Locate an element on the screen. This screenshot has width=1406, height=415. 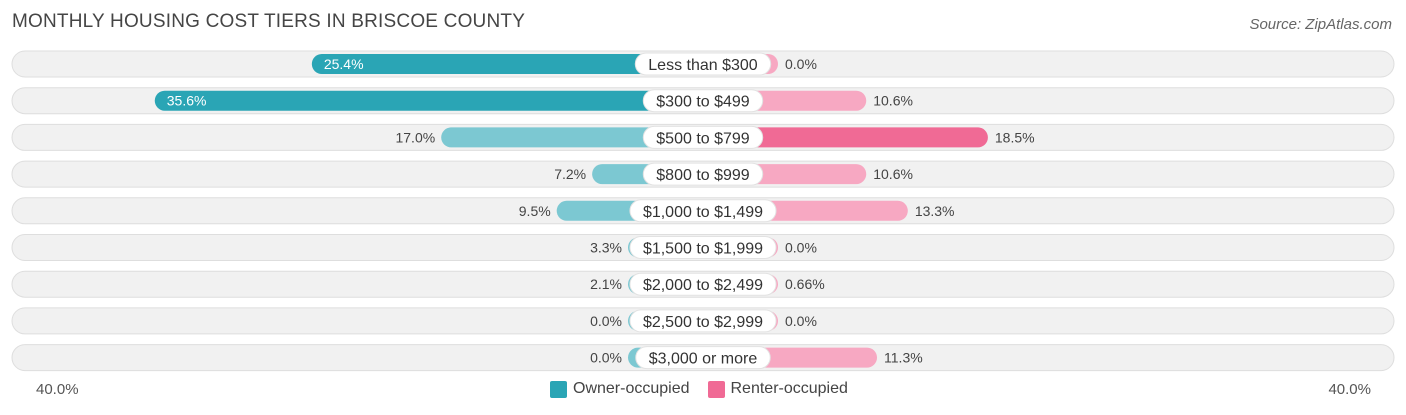
category-label: $2,000 to $2,499 is located at coordinates (703, 285).